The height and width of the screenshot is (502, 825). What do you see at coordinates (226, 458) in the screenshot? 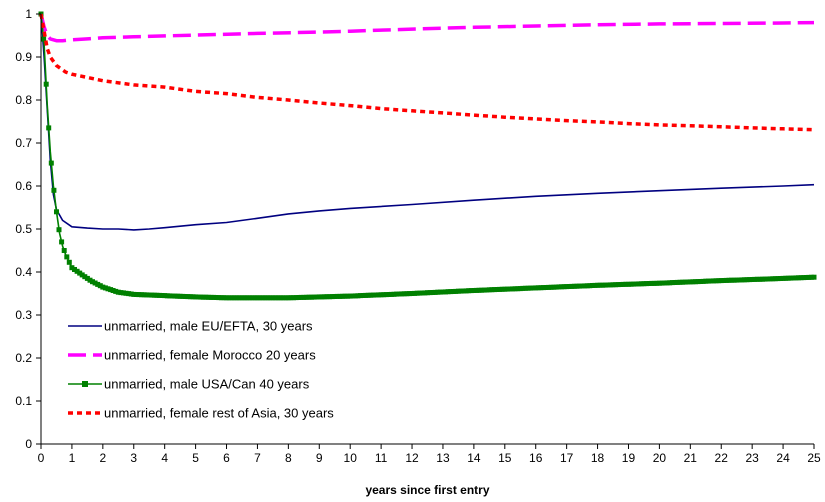
I see `x-tick-label: 6` at bounding box center [226, 458].